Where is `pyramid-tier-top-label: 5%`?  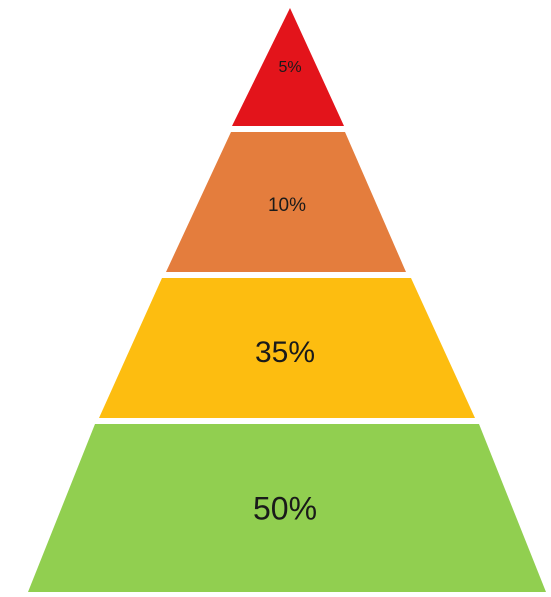
pyramid-tier-top-label: 5% is located at coordinates (289, 67).